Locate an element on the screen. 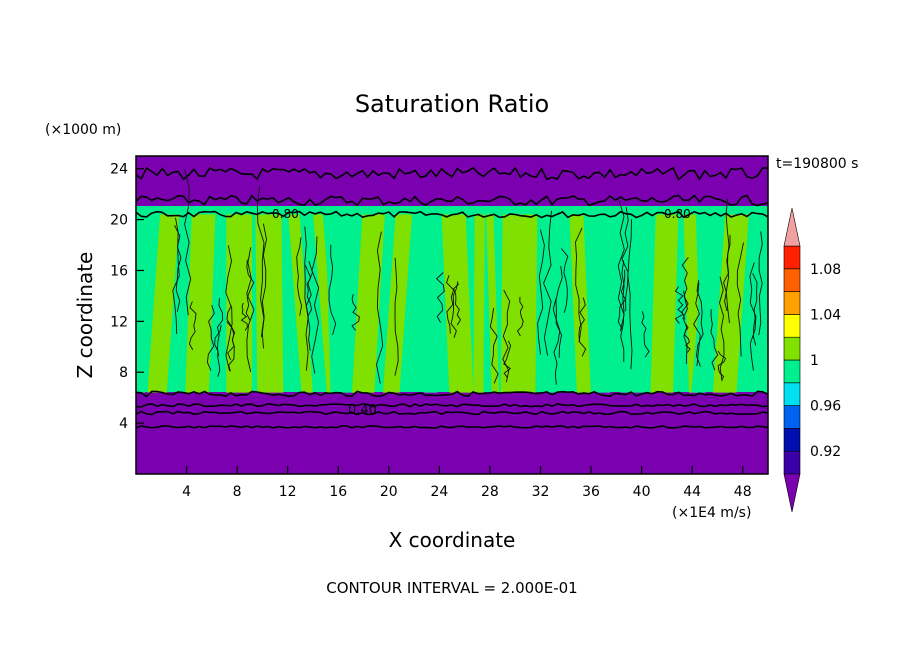 This screenshot has width=904, height=654. x-tick-label: 20 is located at coordinates (389, 492).